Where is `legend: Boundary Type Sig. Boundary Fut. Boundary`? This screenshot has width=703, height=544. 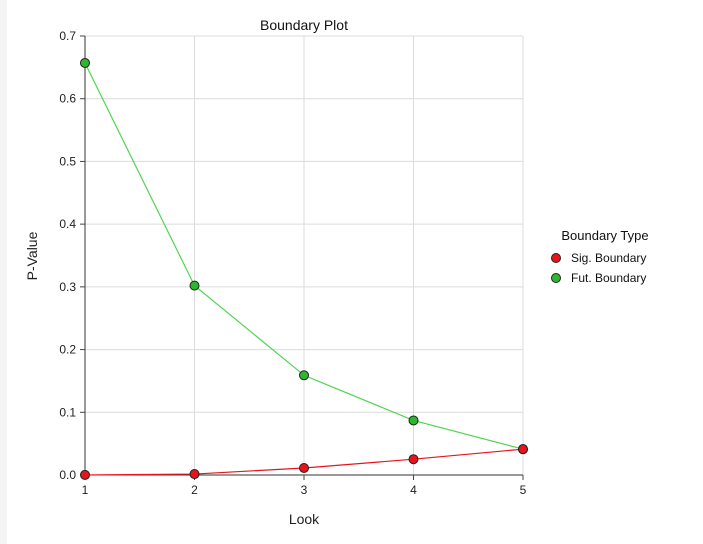
legend: Boundary Type Sig. Boundary Fut. Boundary is located at coordinates (600, 256).